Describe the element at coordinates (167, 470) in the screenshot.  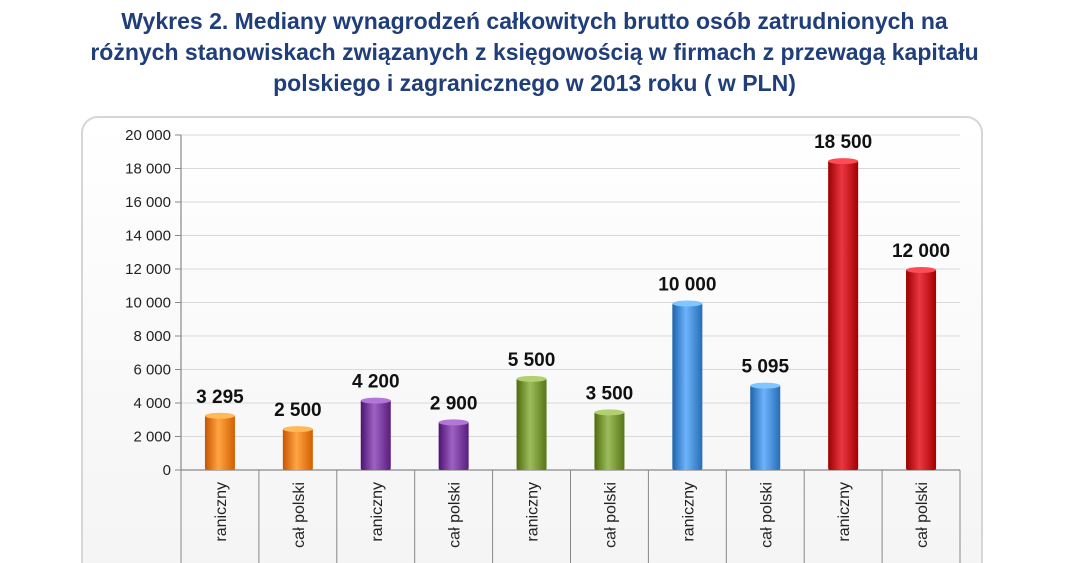
I see `y-tick-label: 0` at that location.